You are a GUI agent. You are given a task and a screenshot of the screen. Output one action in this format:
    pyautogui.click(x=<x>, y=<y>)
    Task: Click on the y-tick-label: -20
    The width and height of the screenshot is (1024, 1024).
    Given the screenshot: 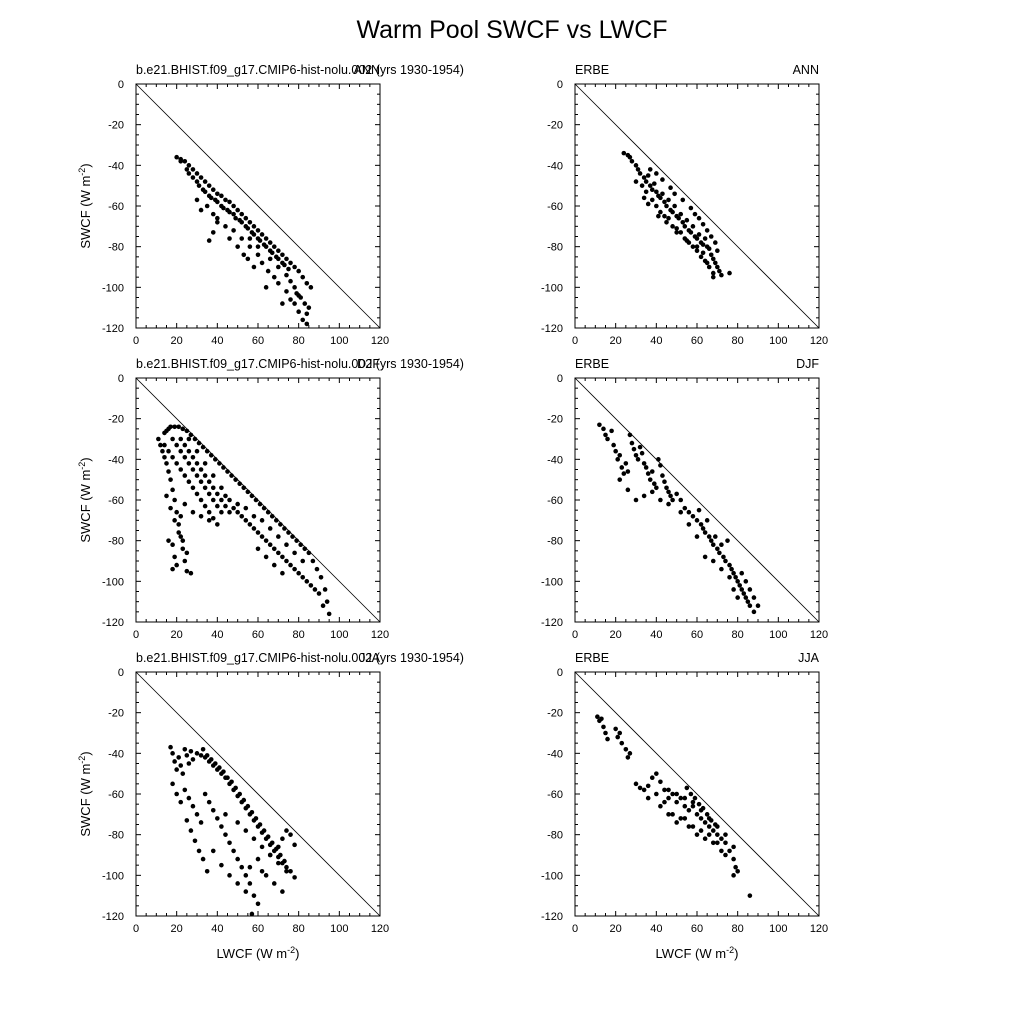 What is the action you would take?
    pyautogui.click(x=555, y=420)
    